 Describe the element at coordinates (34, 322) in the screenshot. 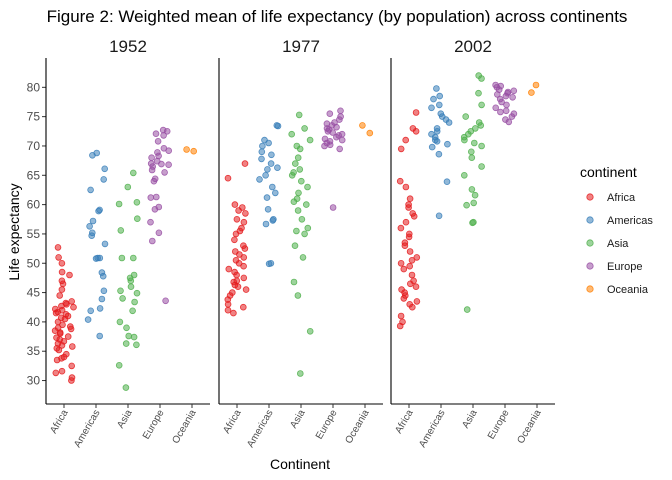

I see `y-tick-label: 40` at that location.